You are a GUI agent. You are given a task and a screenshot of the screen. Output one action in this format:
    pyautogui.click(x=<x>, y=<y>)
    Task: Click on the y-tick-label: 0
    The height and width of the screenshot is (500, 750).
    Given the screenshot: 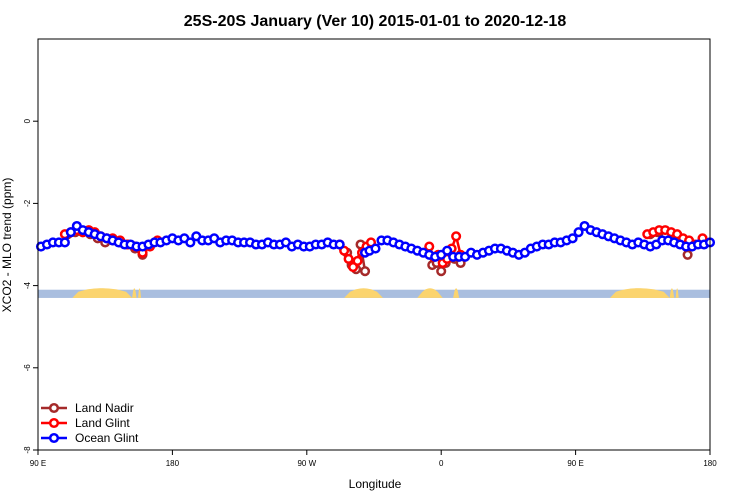 What is the action you would take?
    pyautogui.click(x=27, y=120)
    